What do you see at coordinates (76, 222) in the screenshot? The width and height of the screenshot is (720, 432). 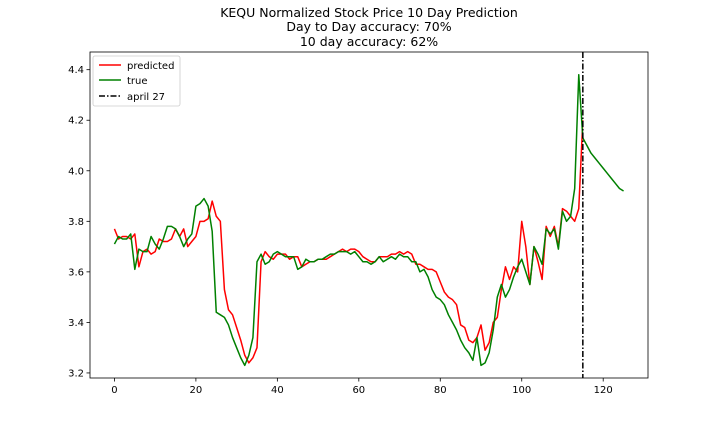 I see `y-tick-label: 3.8` at bounding box center [76, 222].